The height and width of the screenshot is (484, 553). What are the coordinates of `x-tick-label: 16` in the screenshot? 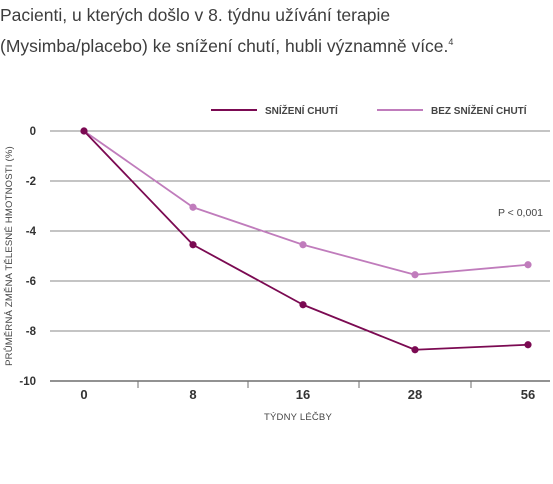 It's located at (303, 394).